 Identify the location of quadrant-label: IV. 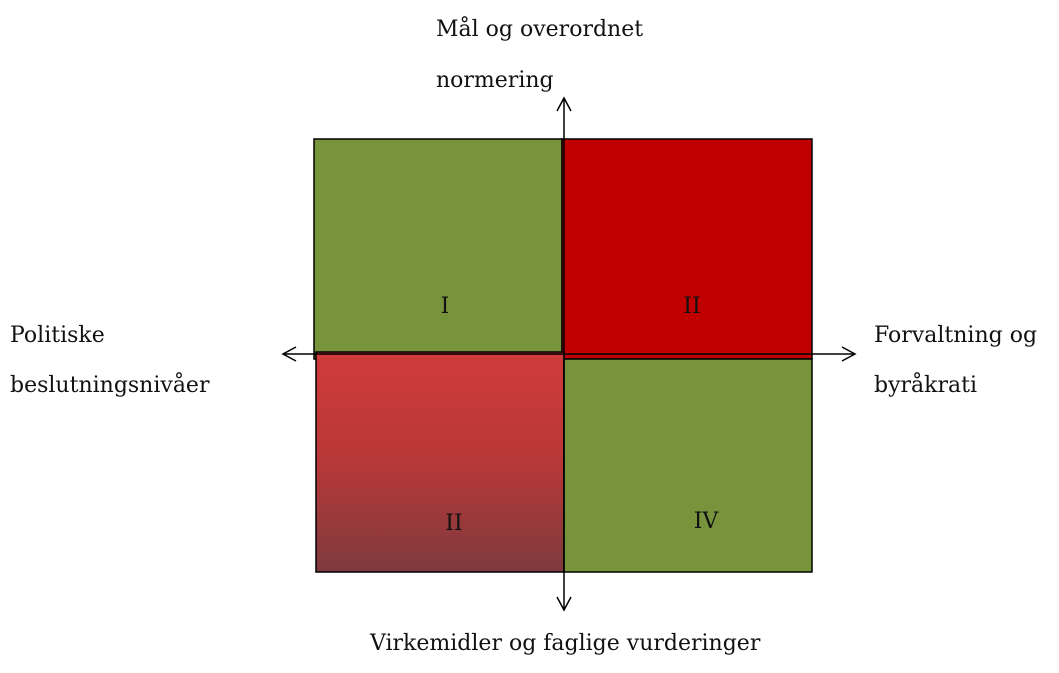
(707, 521).